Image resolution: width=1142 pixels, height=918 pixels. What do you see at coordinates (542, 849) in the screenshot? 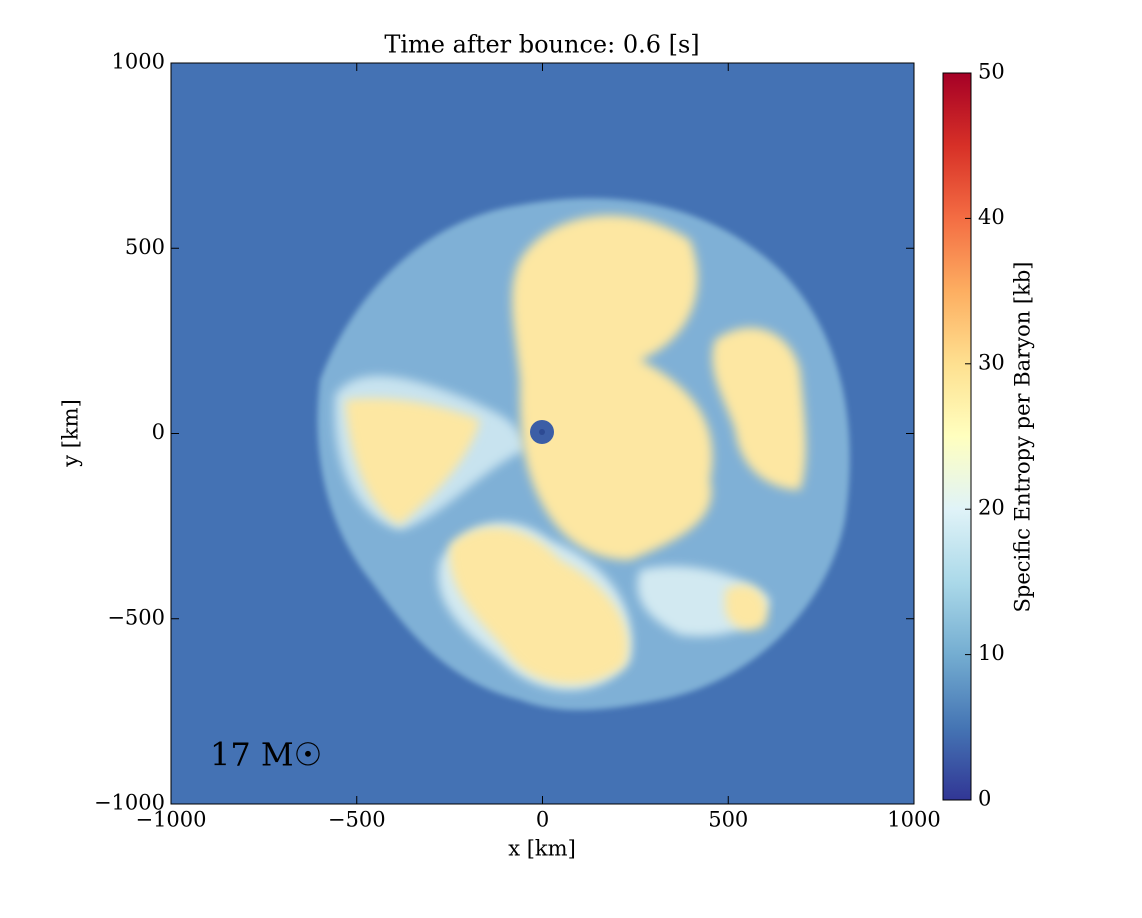
I see `x-axis-label: x [km]` at bounding box center [542, 849].